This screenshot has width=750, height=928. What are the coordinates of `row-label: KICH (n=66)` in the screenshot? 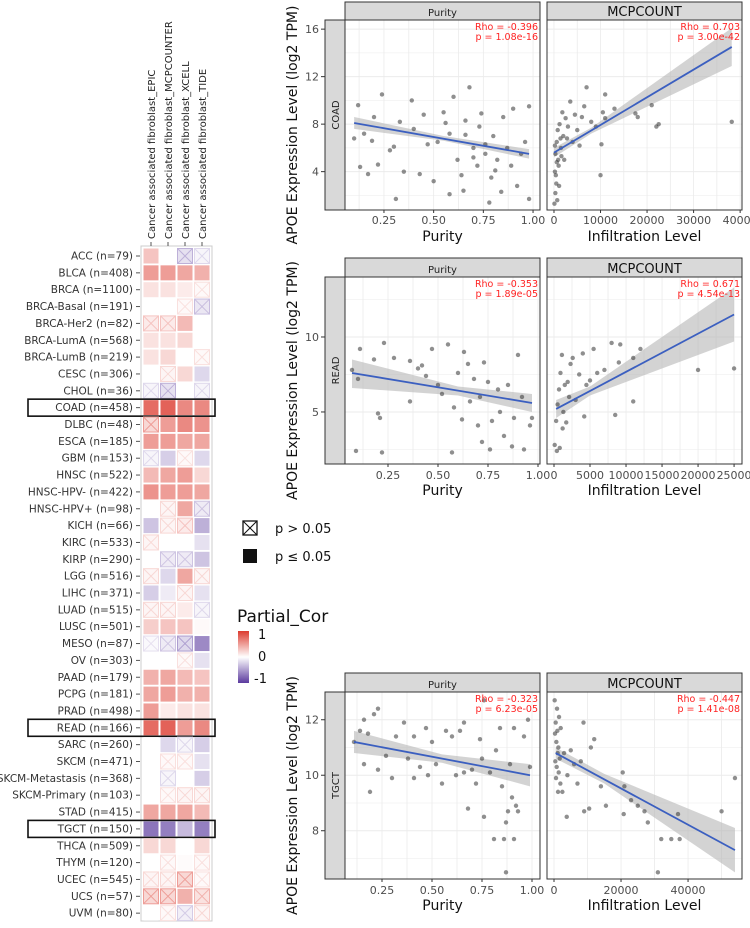 It's located at (100, 526).